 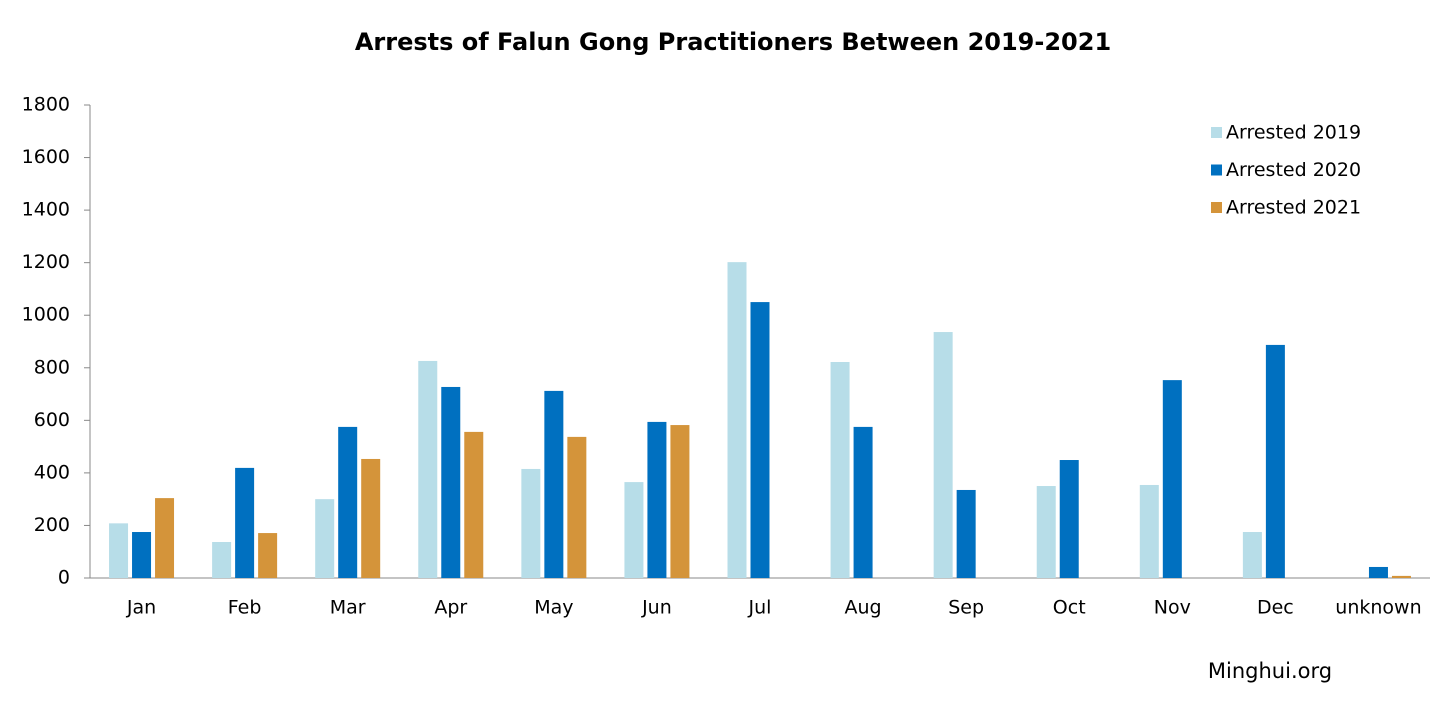 What do you see at coordinates (46, 157) in the screenshot?
I see `y-tick-label: 1600` at bounding box center [46, 157].